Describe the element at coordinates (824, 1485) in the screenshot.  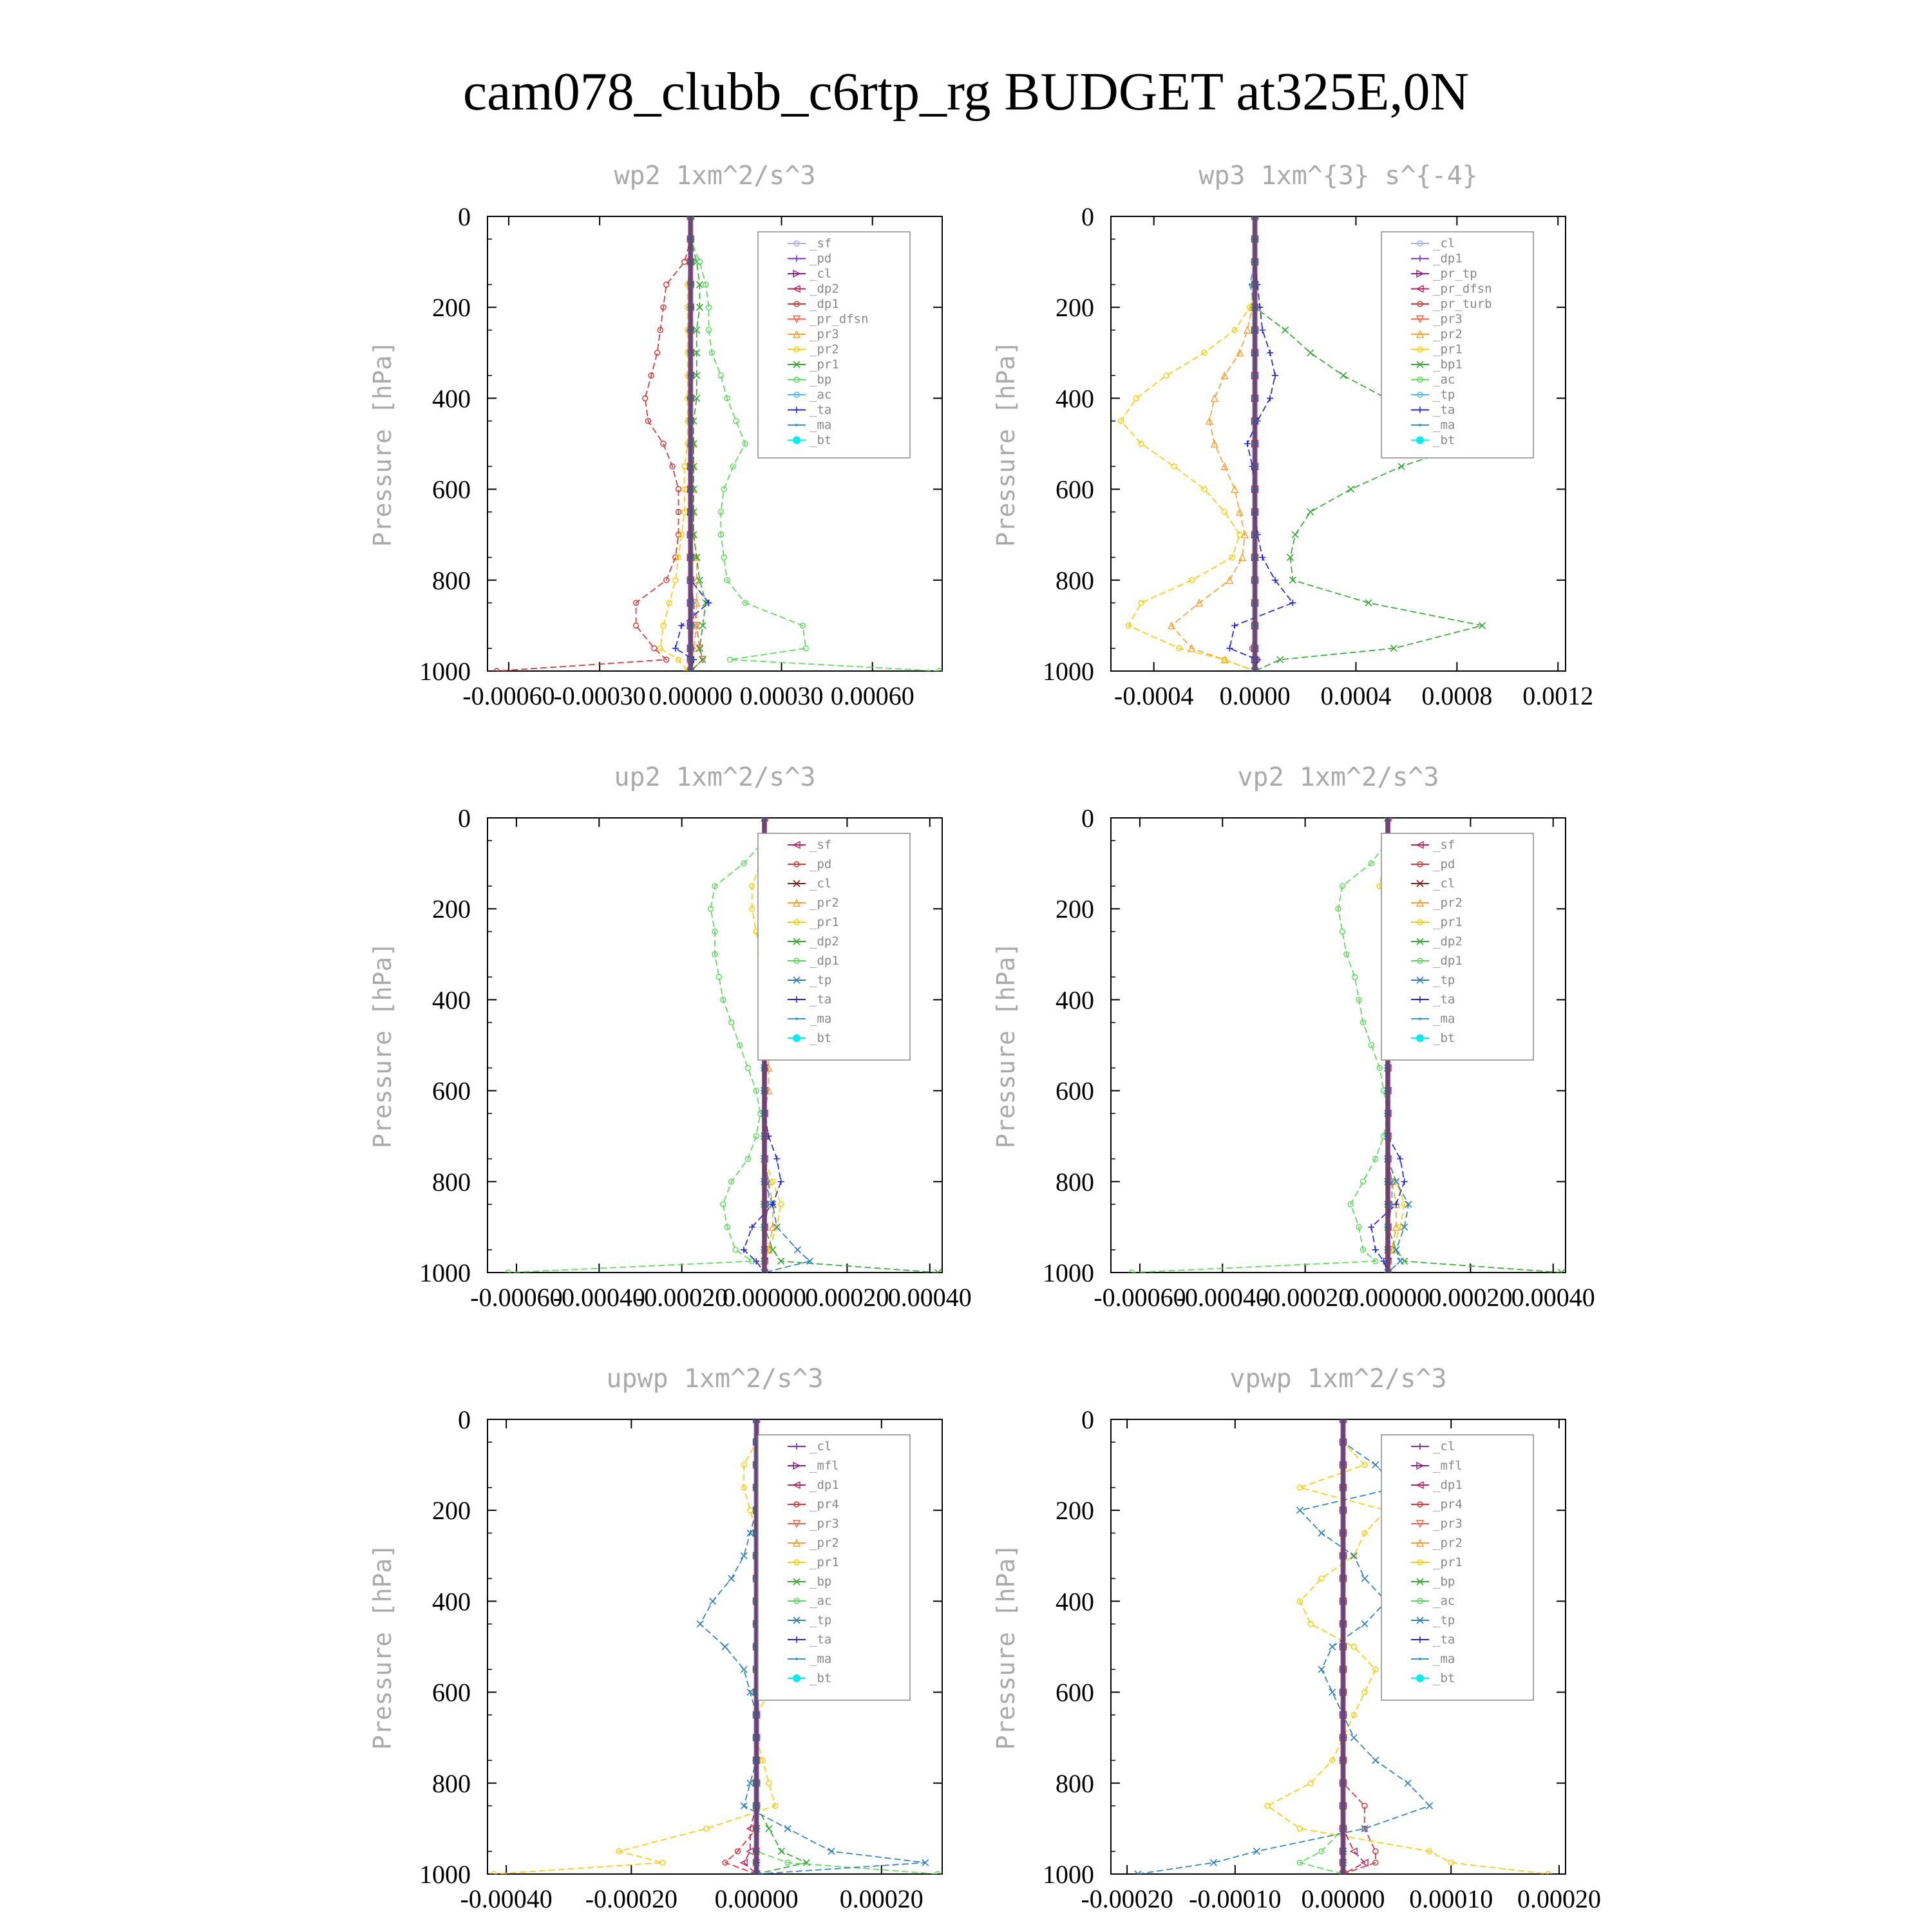
I see `legend-label: _dp1` at that location.